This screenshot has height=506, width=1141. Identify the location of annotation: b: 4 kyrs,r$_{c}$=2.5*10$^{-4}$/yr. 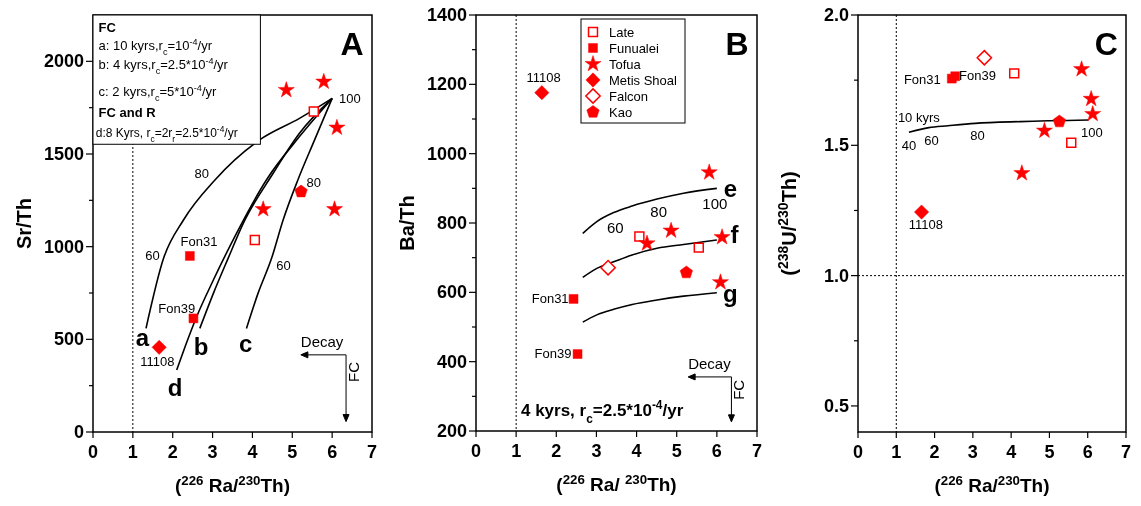
(163, 66).